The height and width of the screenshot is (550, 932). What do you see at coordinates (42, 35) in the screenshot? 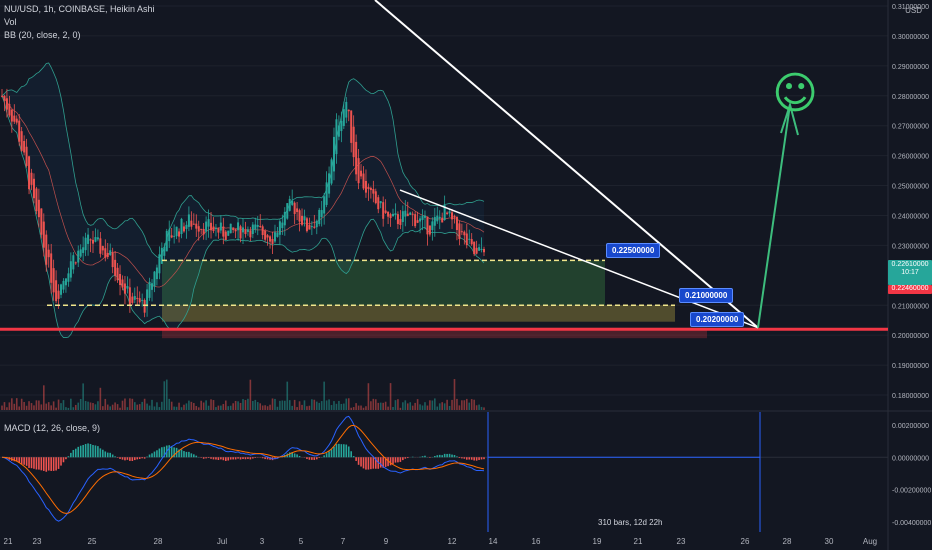
I see `bb-legend: BB (20, close, 2, 0)` at bounding box center [42, 35].